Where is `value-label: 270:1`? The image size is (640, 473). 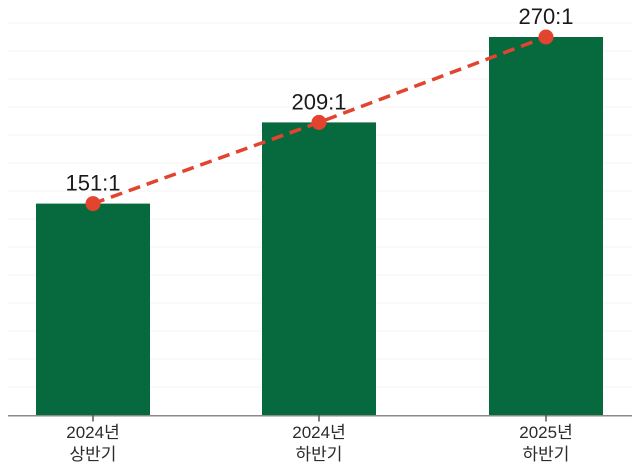 value-label: 270:1 is located at coordinates (545, 16).